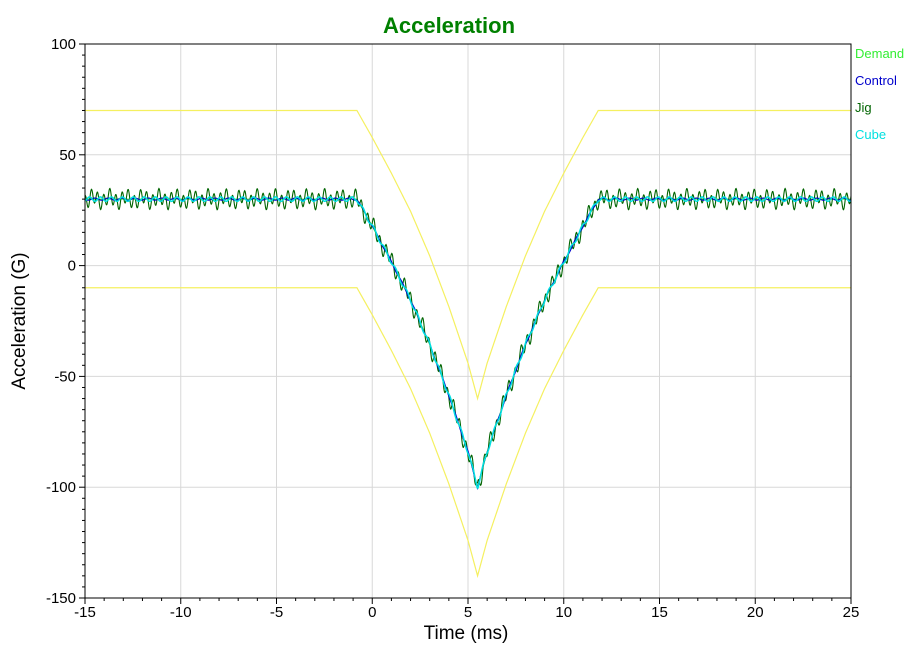  Describe the element at coordinates (85, 612) in the screenshot. I see `x-tick-label: -15` at that location.